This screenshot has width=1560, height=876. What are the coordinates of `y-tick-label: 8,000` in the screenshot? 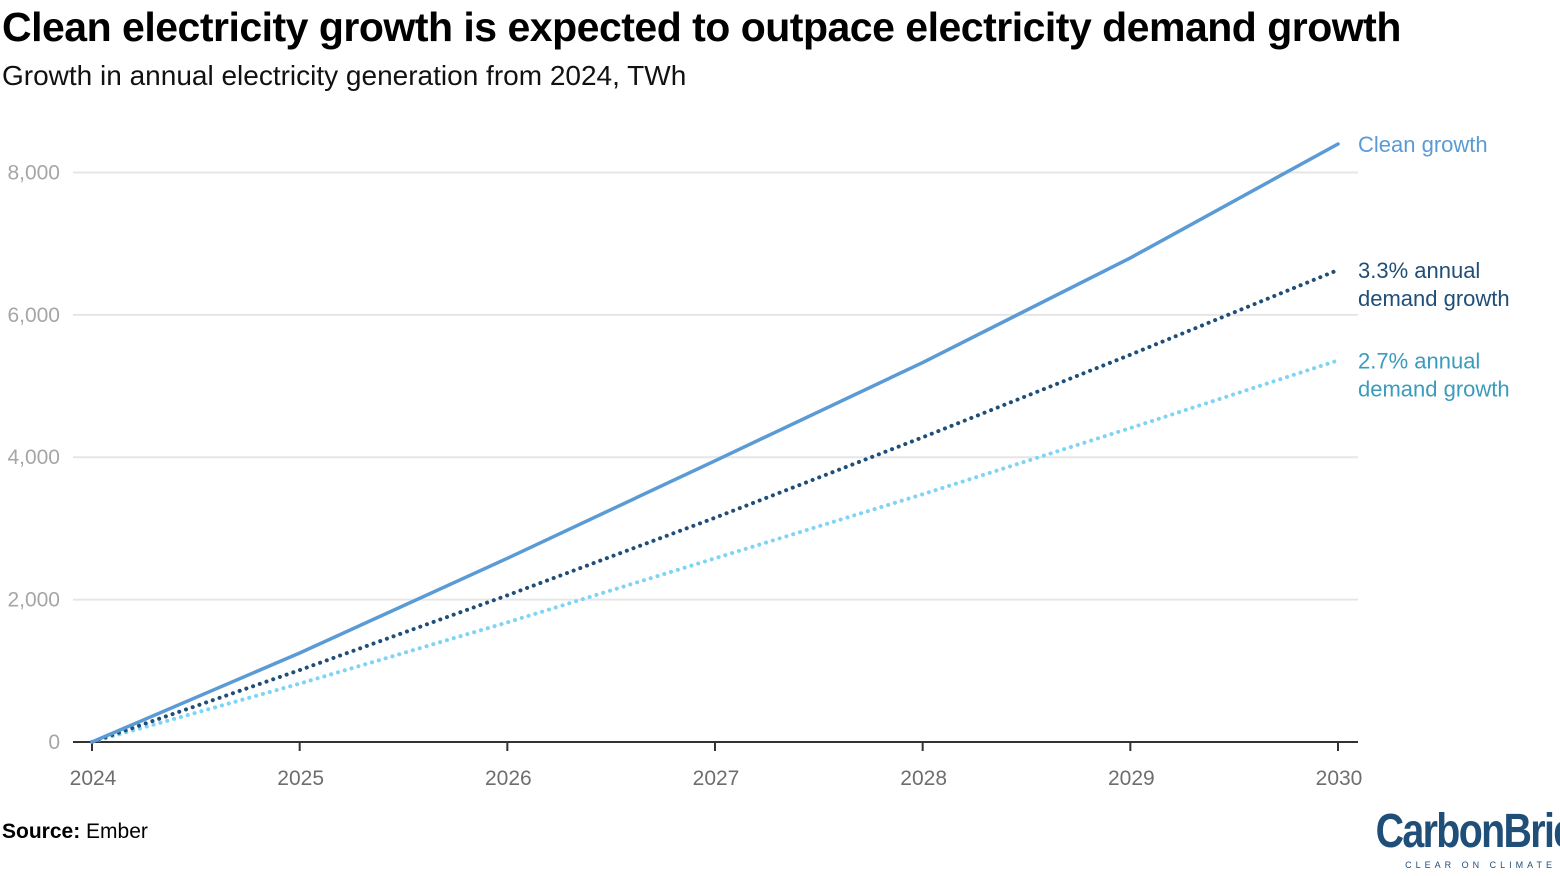 It's located at (33, 172).